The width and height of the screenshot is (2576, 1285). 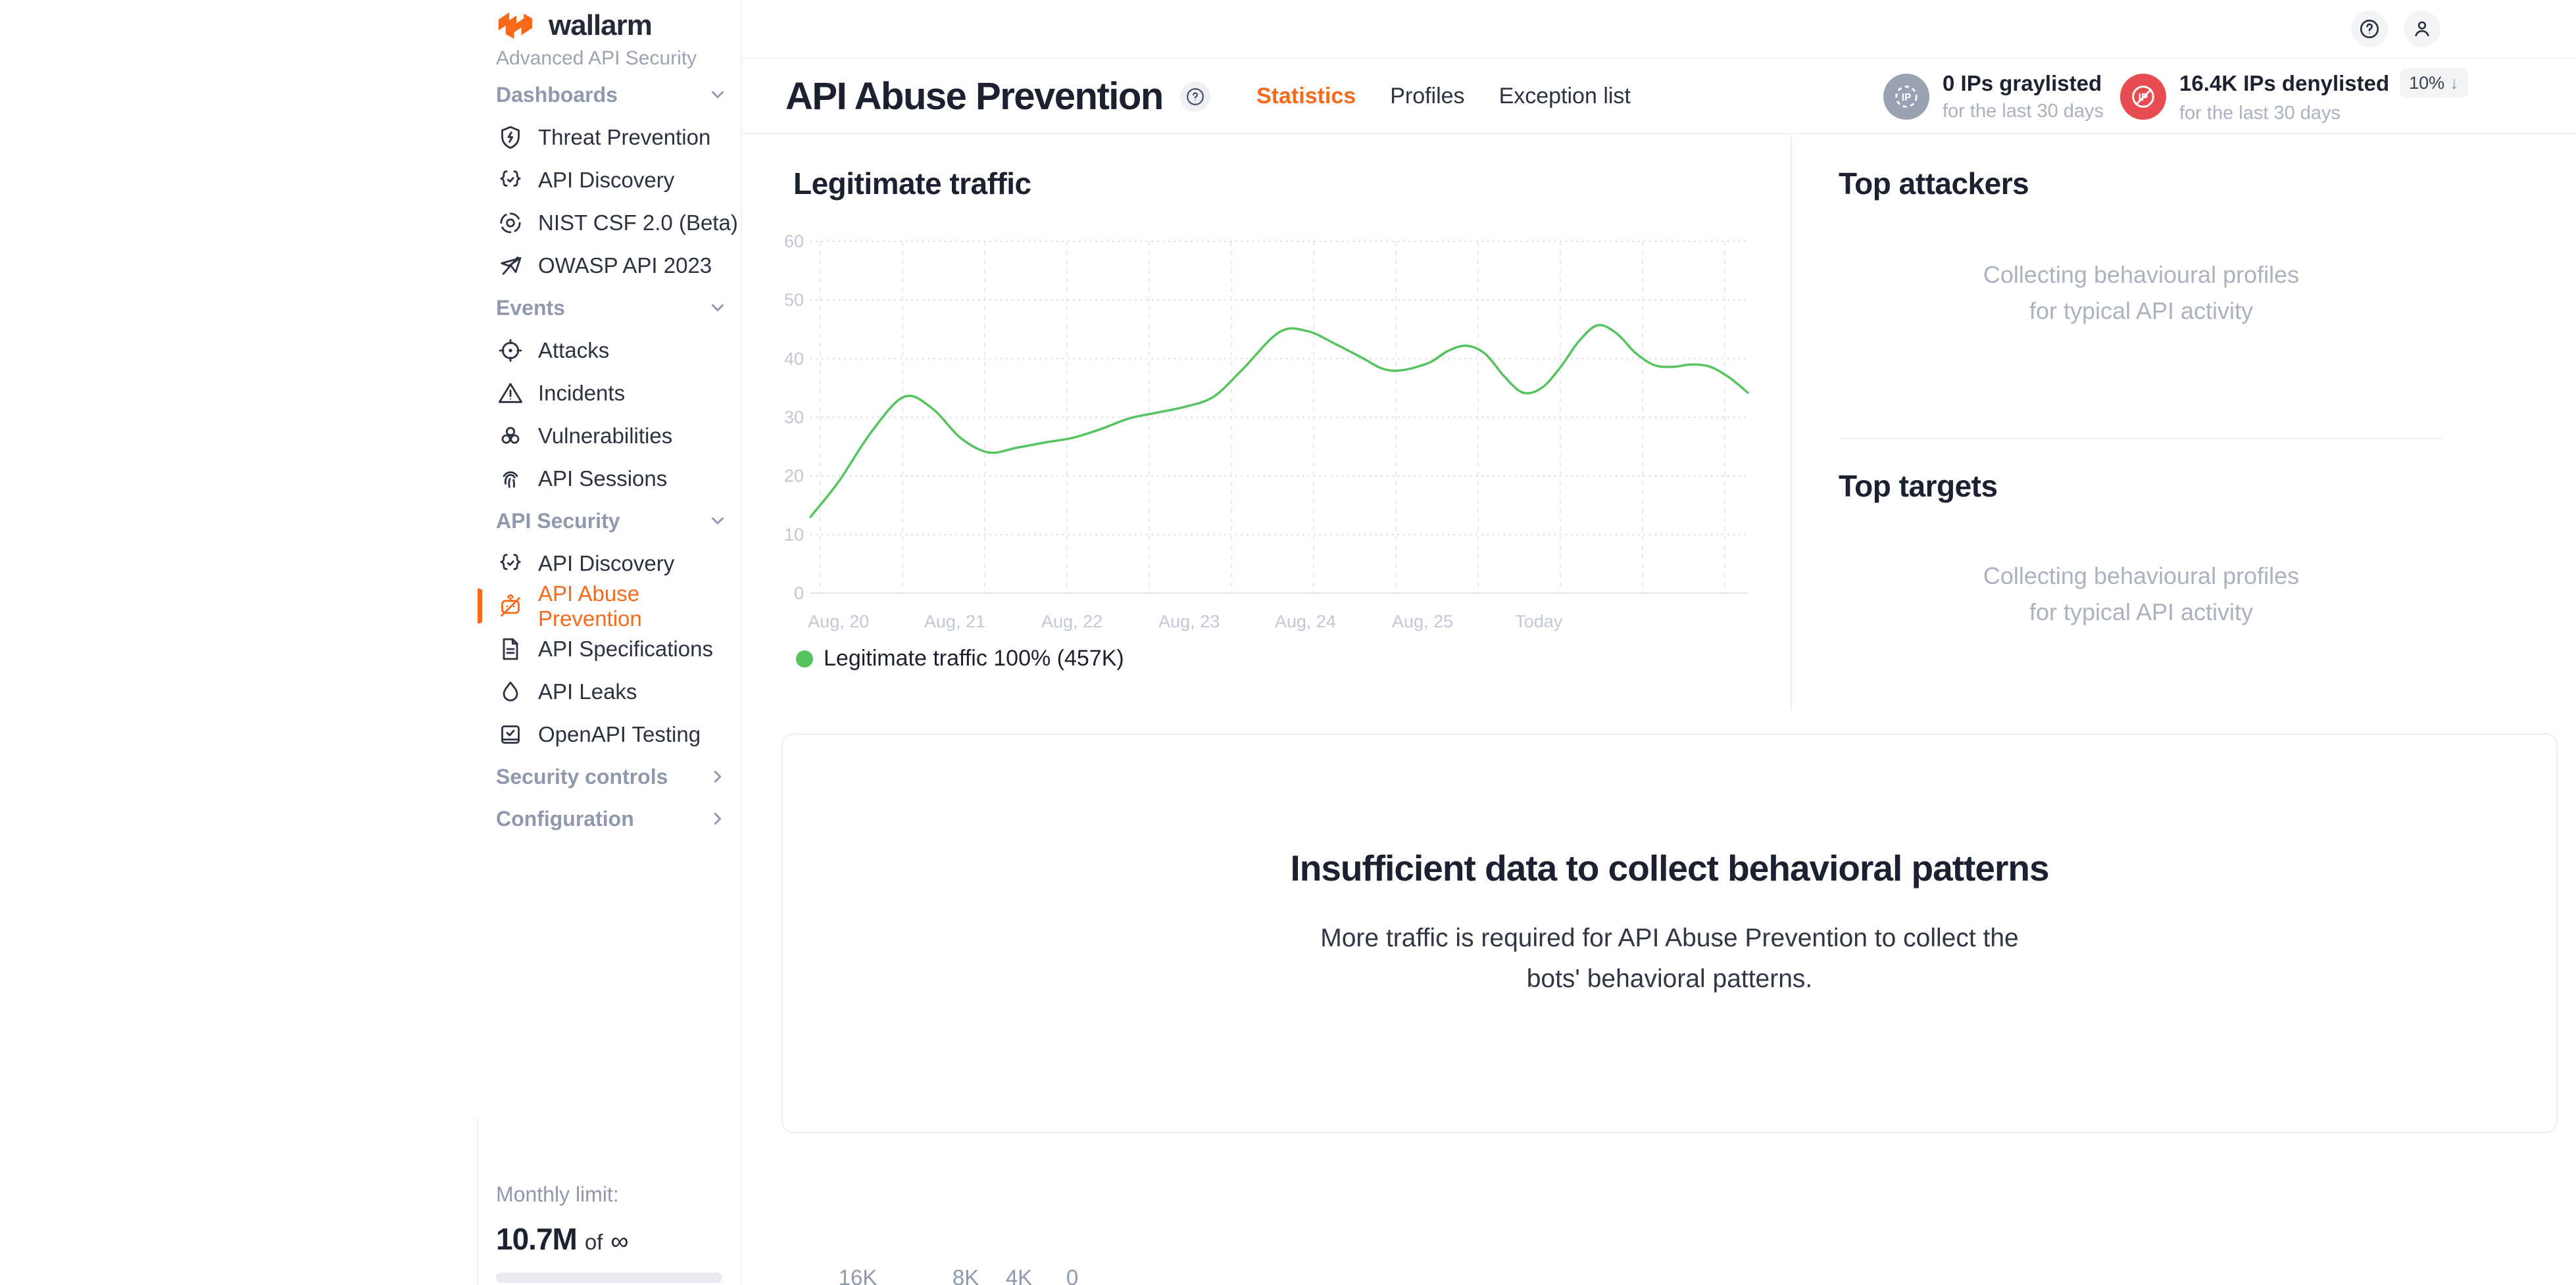 What do you see at coordinates (2141, 575) in the screenshot?
I see `placeholder-line: Collecting behavioural profiles` at bounding box center [2141, 575].